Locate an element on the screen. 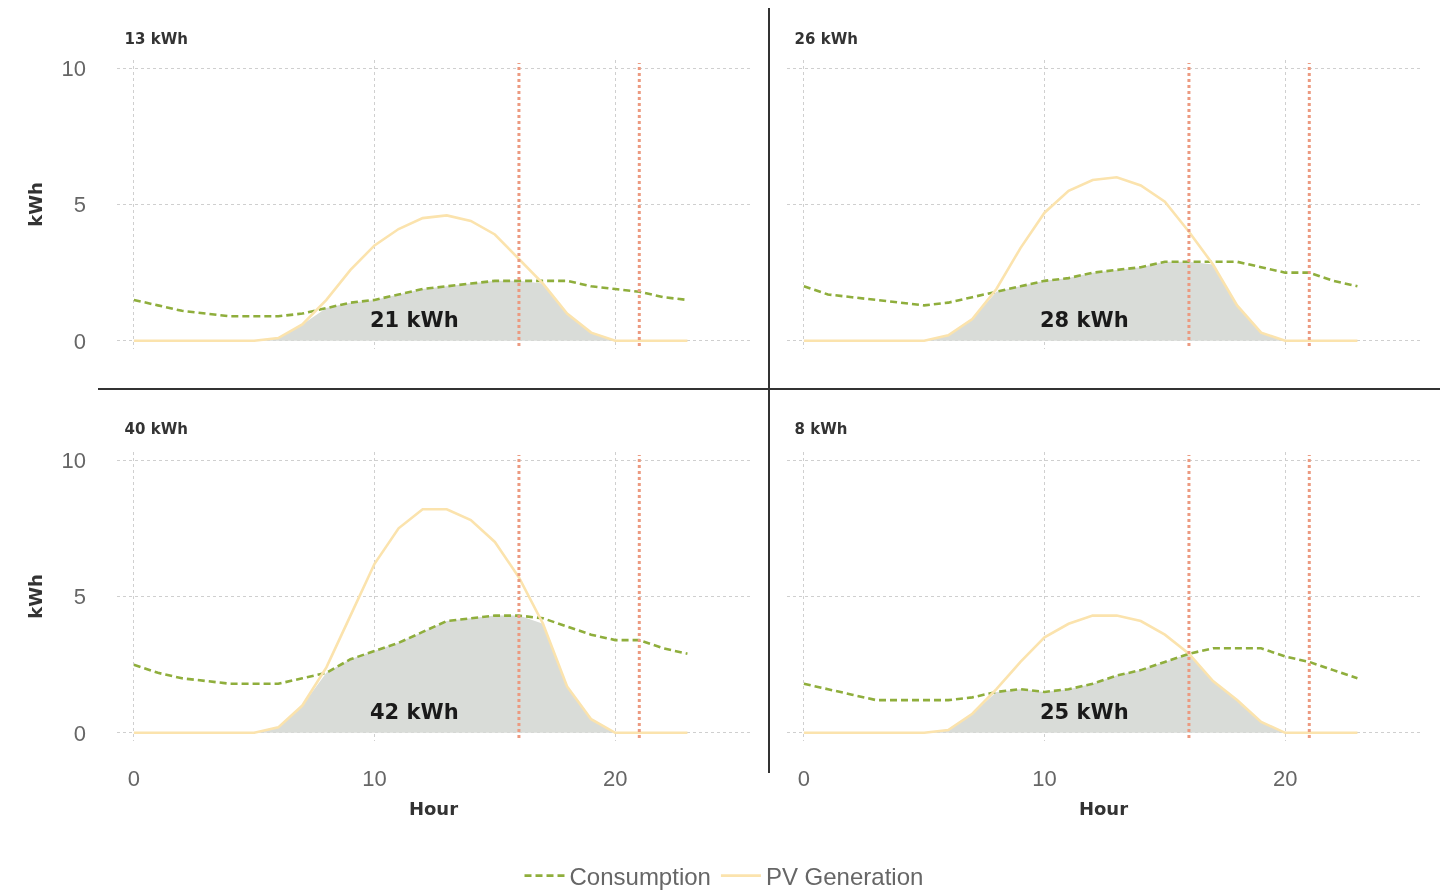 Image resolution: width=1448 pixels, height=890 pixels. annotation: 21 kWh is located at coordinates (414, 320).